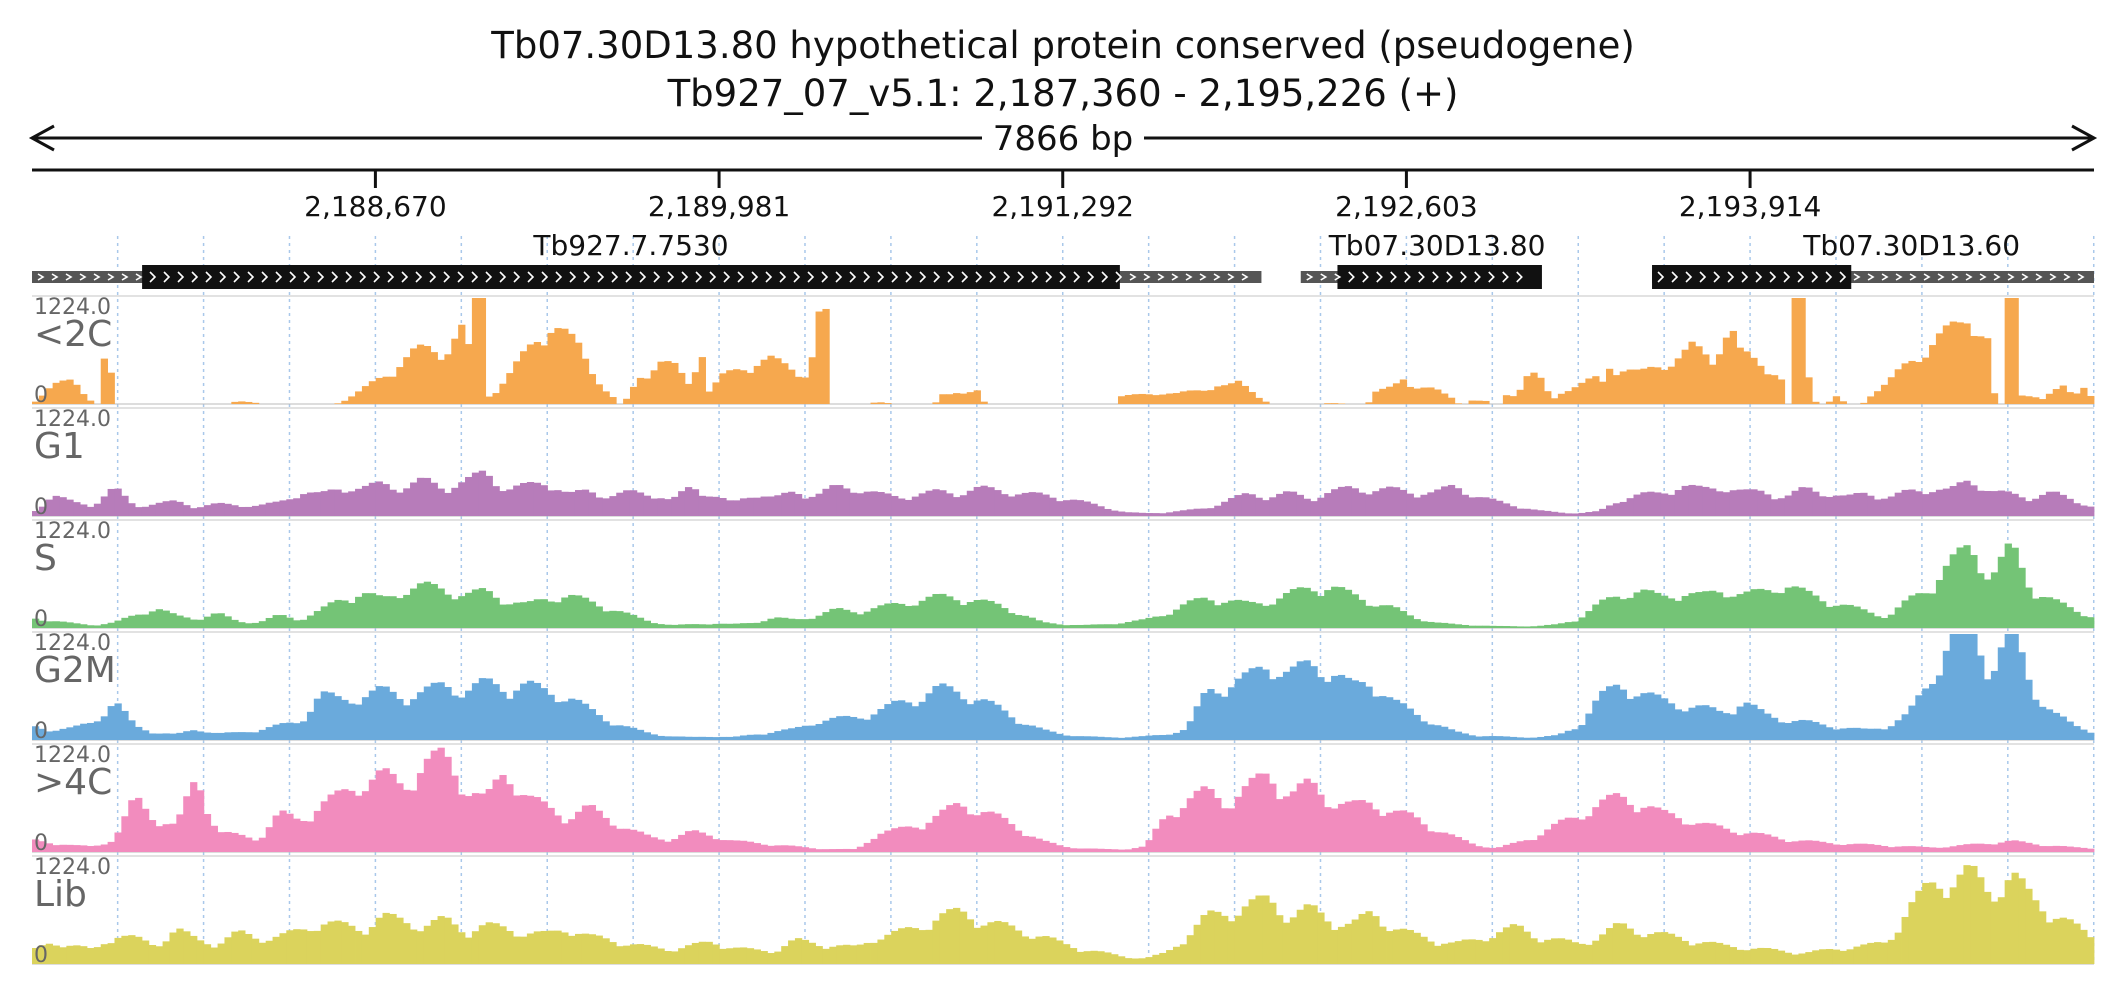  What do you see at coordinates (73, 782) in the screenshot?
I see `track-name: >4C` at bounding box center [73, 782].